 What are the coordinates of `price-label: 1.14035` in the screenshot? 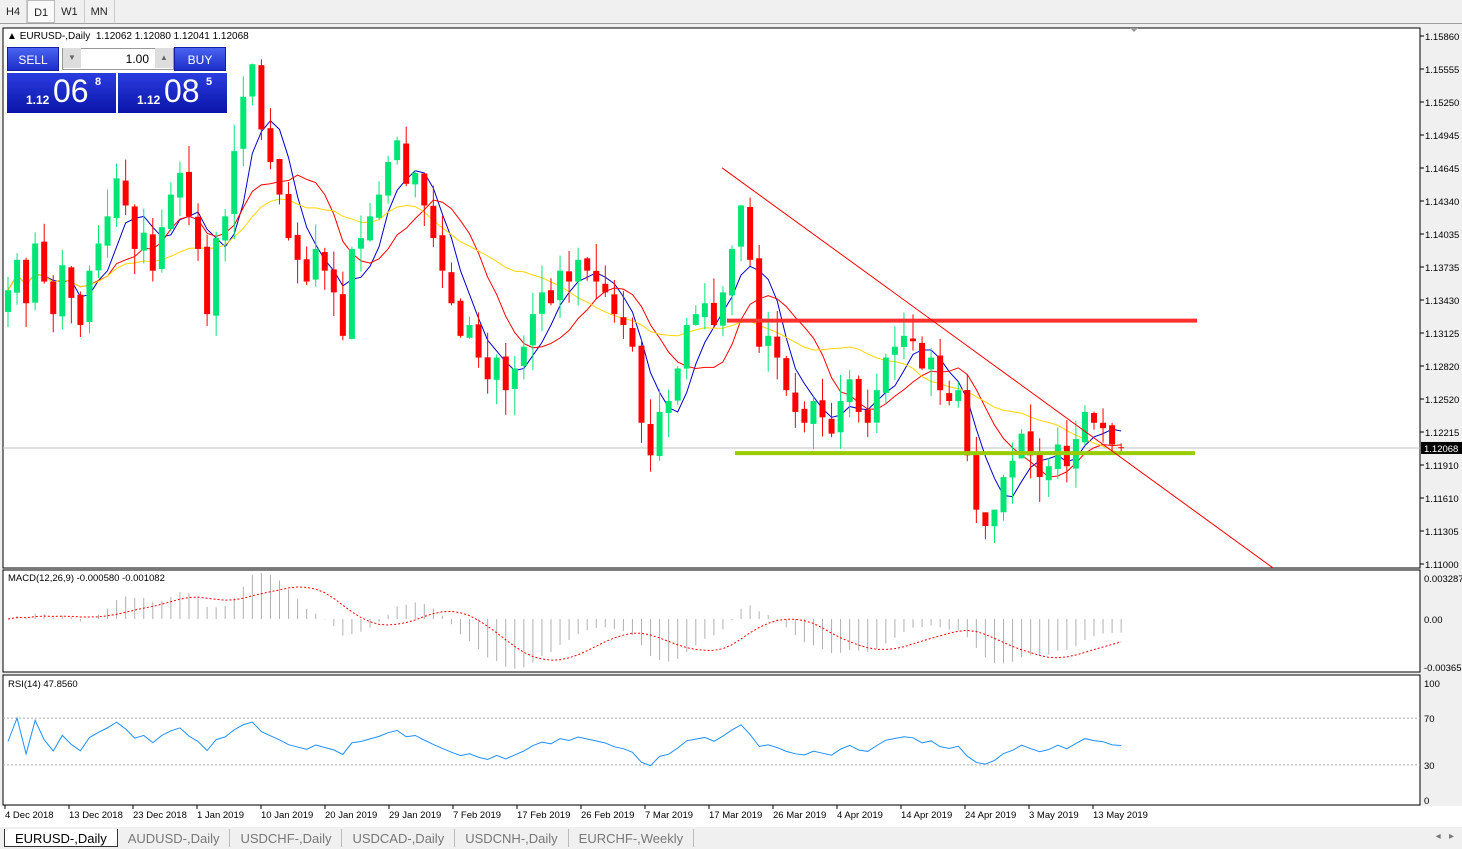 It's located at (1442, 235).